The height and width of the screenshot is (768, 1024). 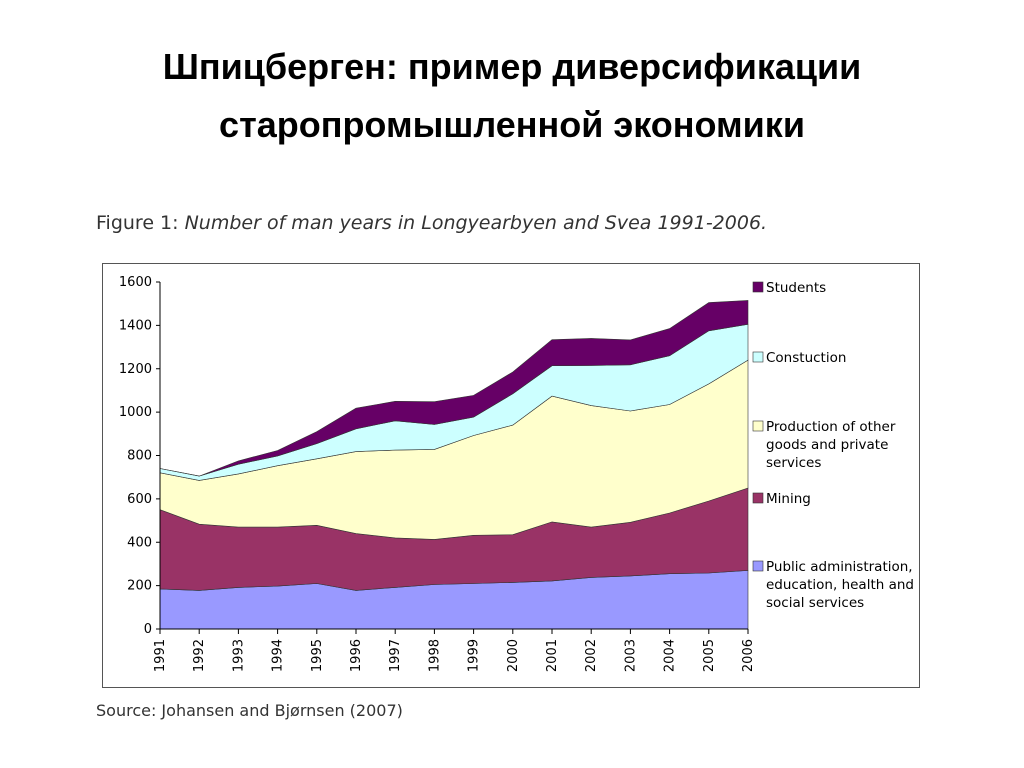 I want to click on legend-label: Students, so click(x=796, y=288).